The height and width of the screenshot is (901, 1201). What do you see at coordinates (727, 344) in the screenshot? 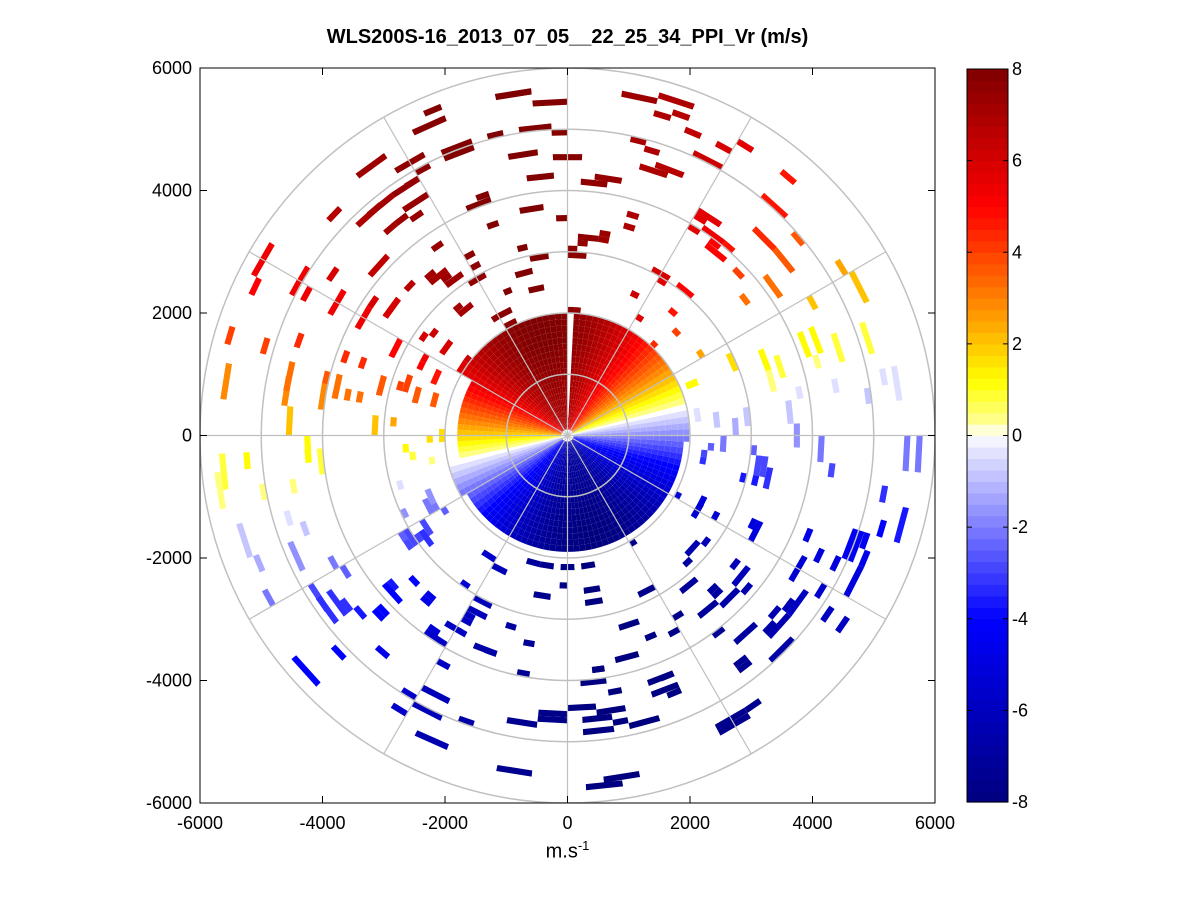
I see `spoke-line` at bounding box center [727, 344].